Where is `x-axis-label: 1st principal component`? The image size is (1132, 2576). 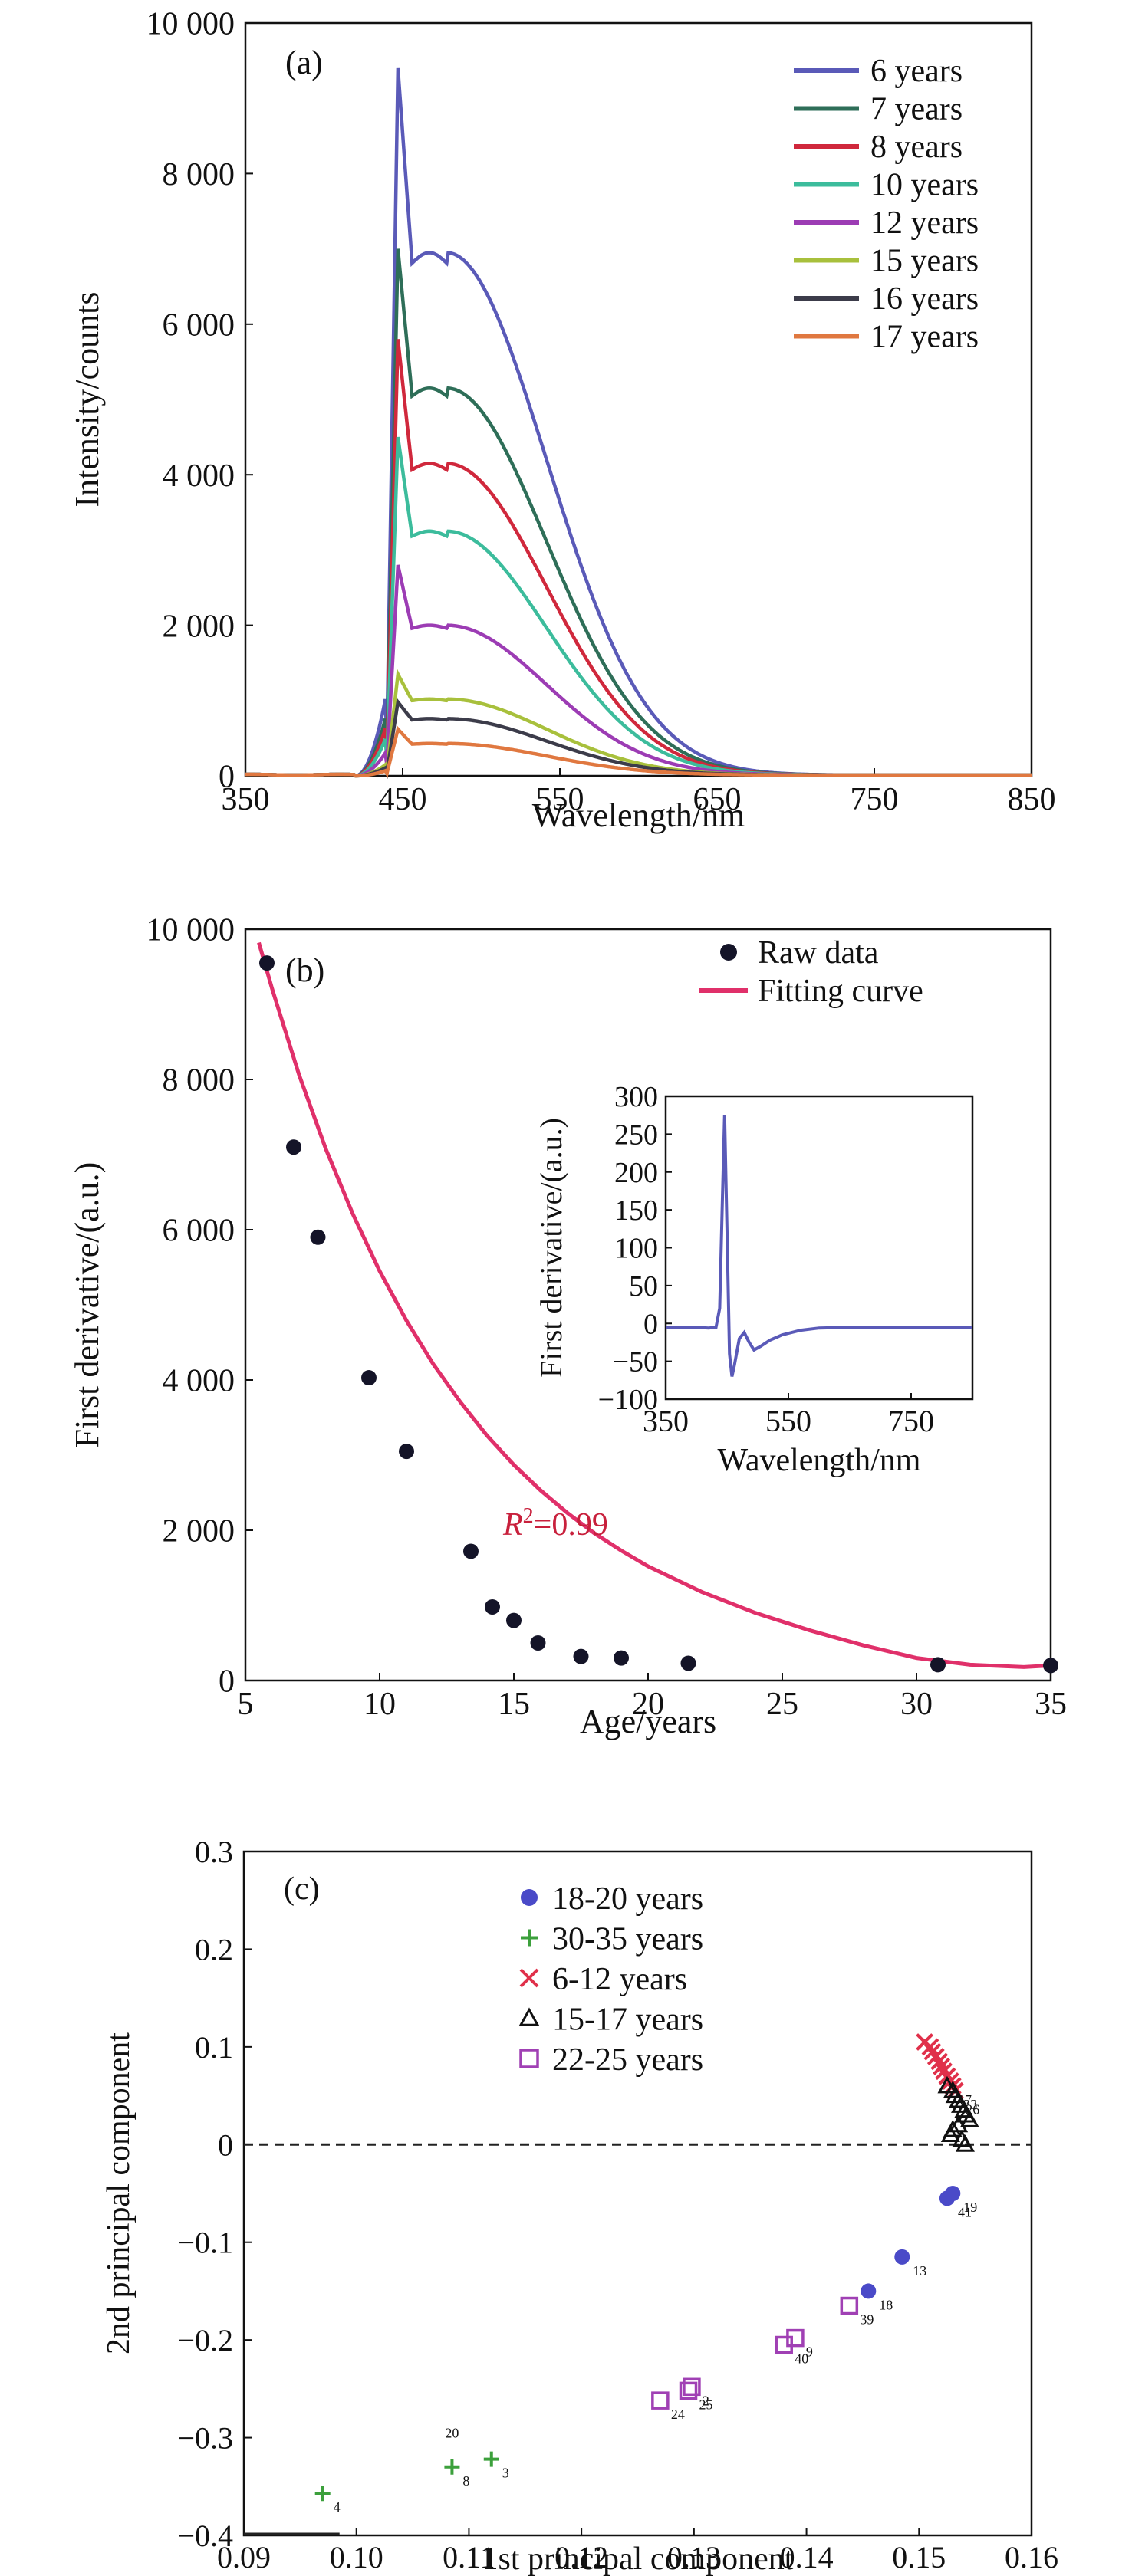 x-axis-label: 1st principal component is located at coordinates (638, 2559).